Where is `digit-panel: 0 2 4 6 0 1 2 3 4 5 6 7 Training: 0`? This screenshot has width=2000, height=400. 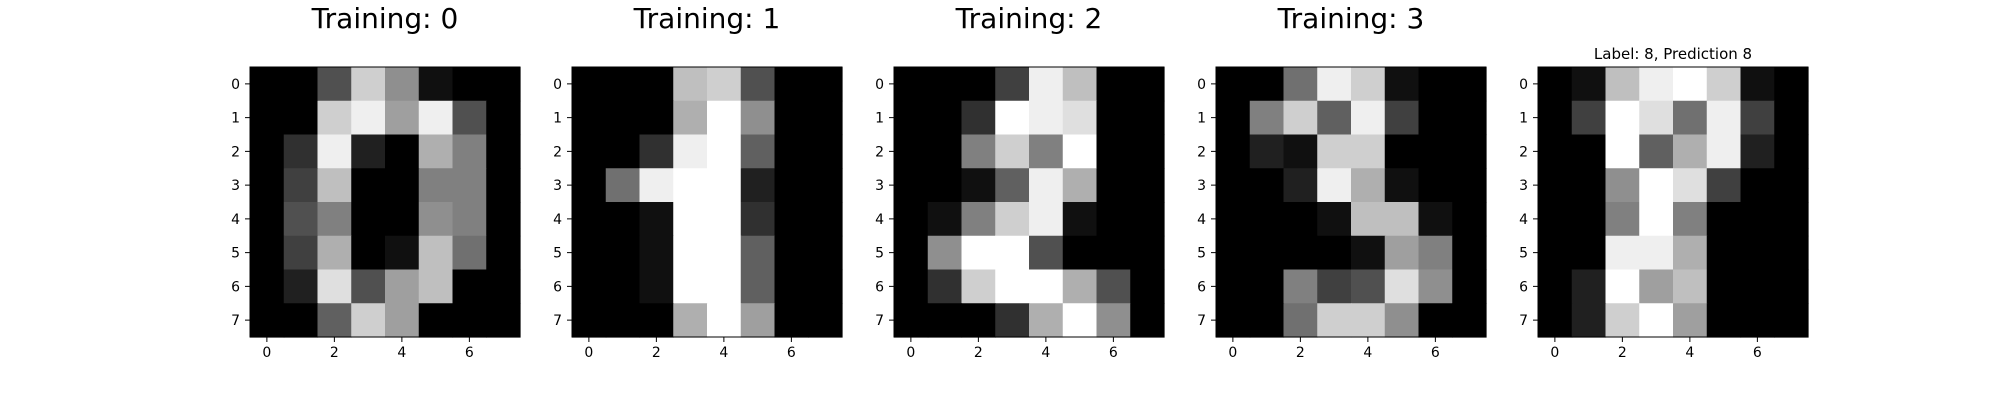
digit-panel: 0 2 4 6 0 1 2 3 4 5 6 7 Training: 0 is located at coordinates (376, 181).